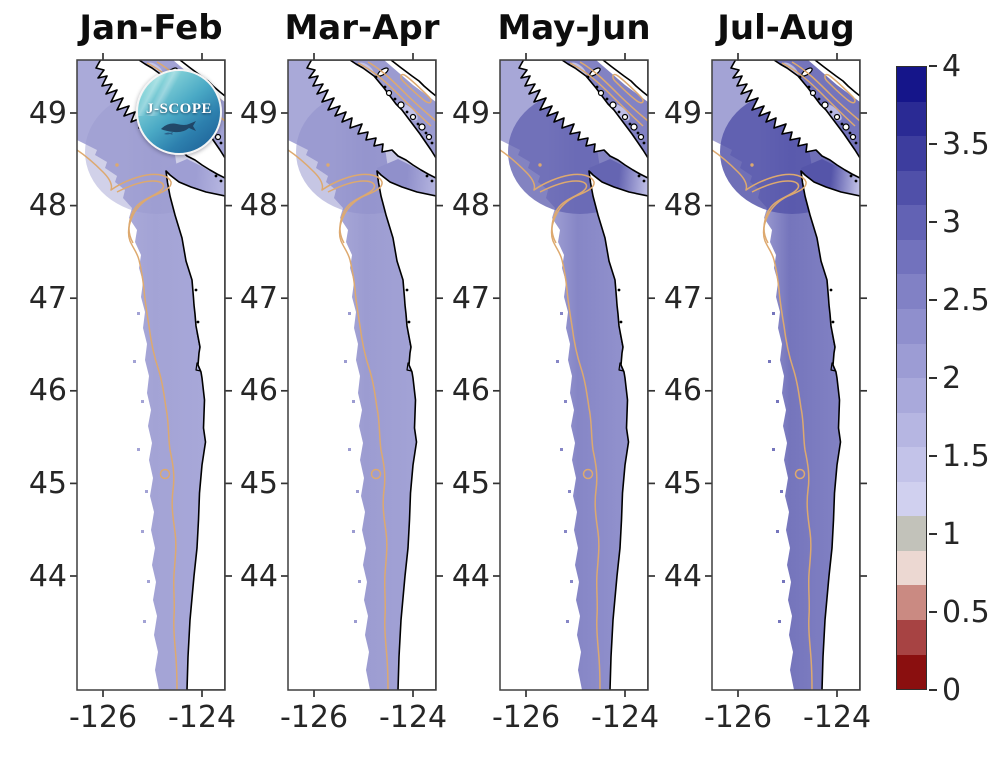 This screenshot has width=1000, height=761. Describe the element at coordinates (966, 144) in the screenshot. I see `colorbar-tick-label: 3.5` at that location.